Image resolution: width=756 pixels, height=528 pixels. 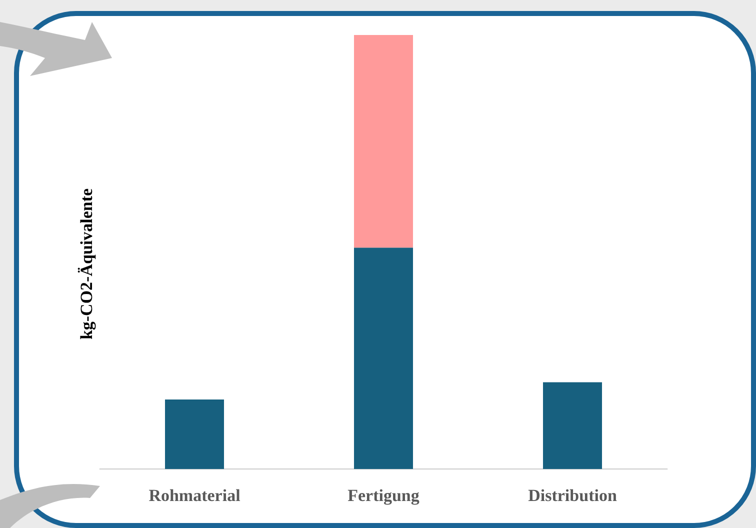 I want to click on x-tick-label: Fertigung, so click(x=384, y=495).